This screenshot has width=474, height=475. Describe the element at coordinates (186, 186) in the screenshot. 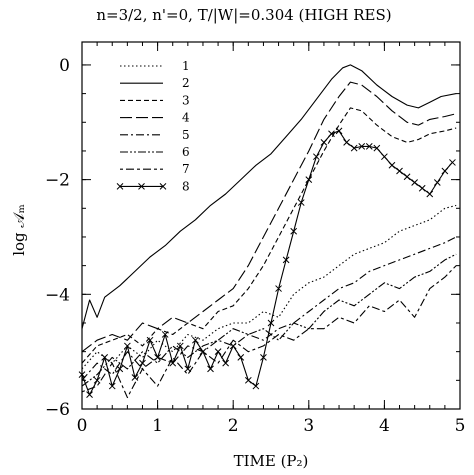

I see `legend-label-8: 8` at that location.